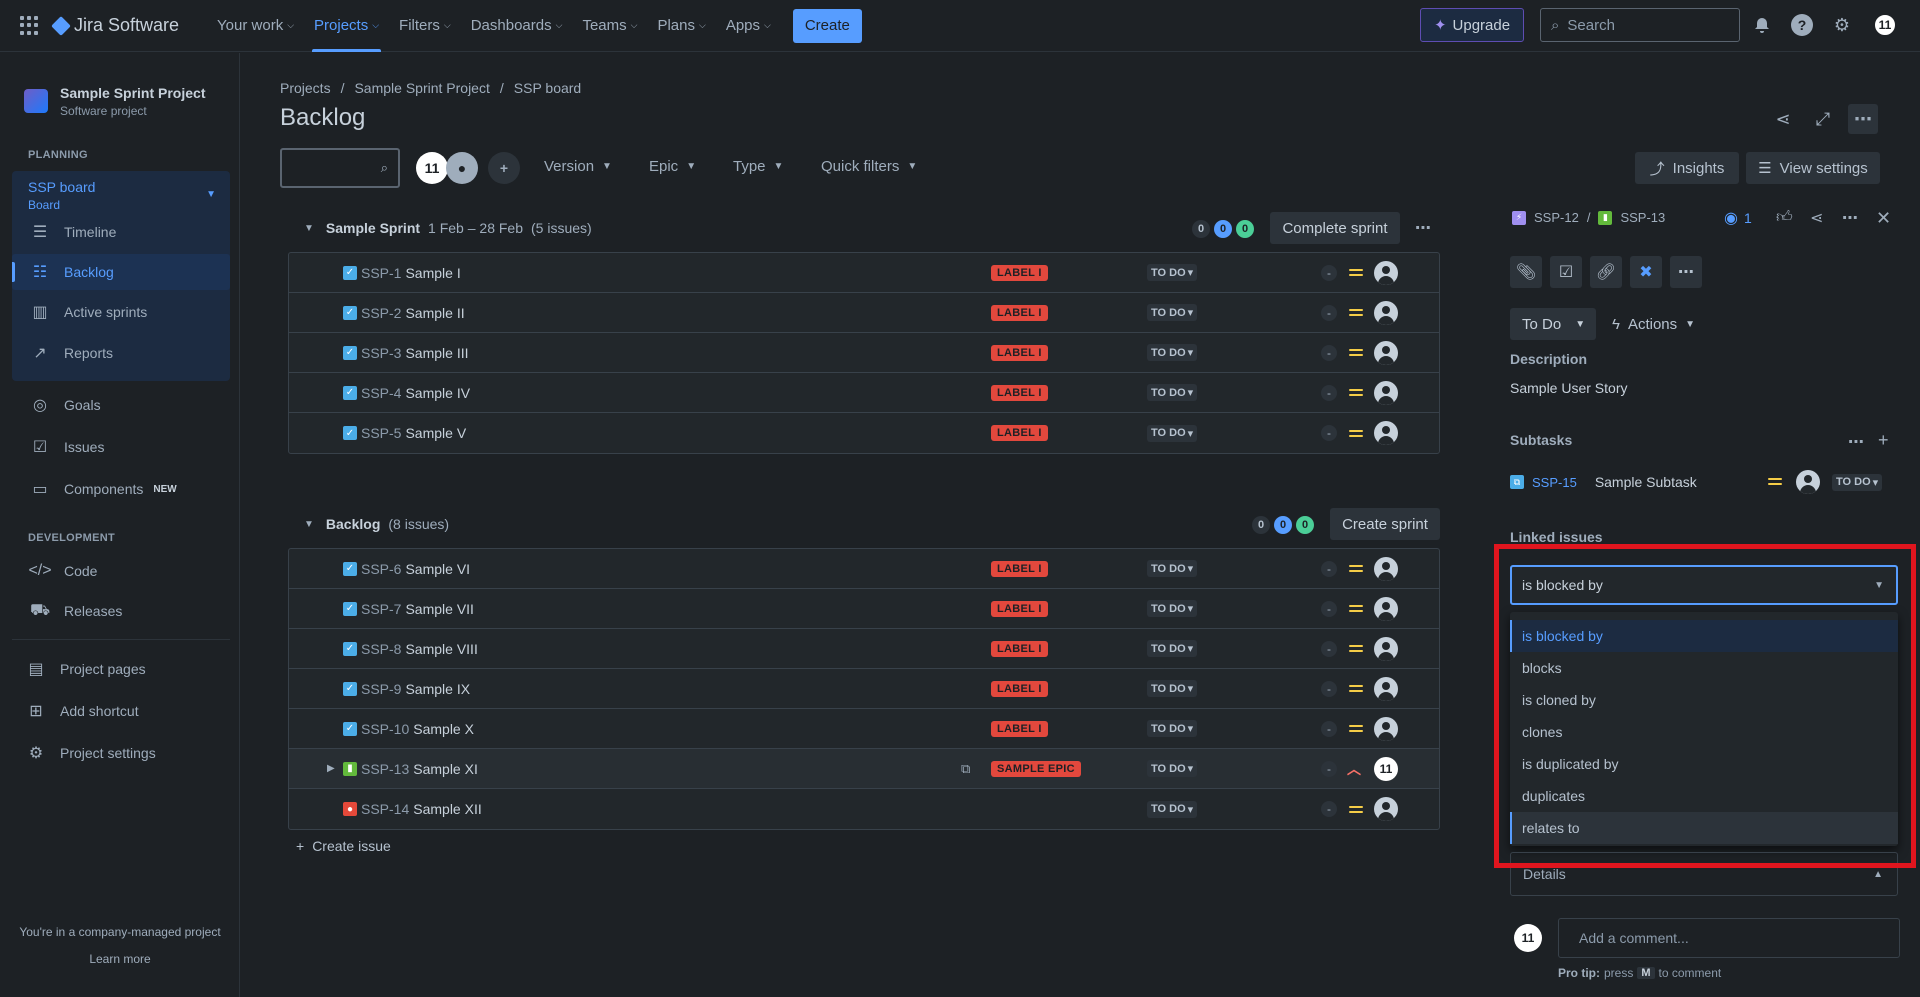  I want to click on nav-filters: Filters ⌵, so click(425, 25).